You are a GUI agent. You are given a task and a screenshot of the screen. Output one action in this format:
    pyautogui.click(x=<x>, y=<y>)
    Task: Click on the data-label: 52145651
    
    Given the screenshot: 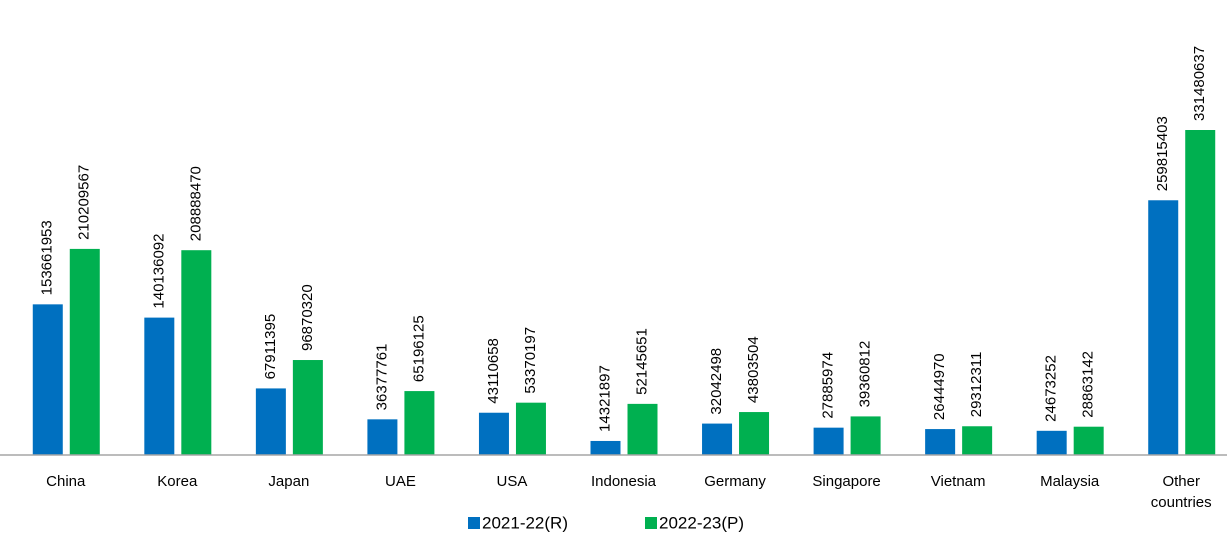 What is the action you would take?
    pyautogui.click(x=641, y=361)
    